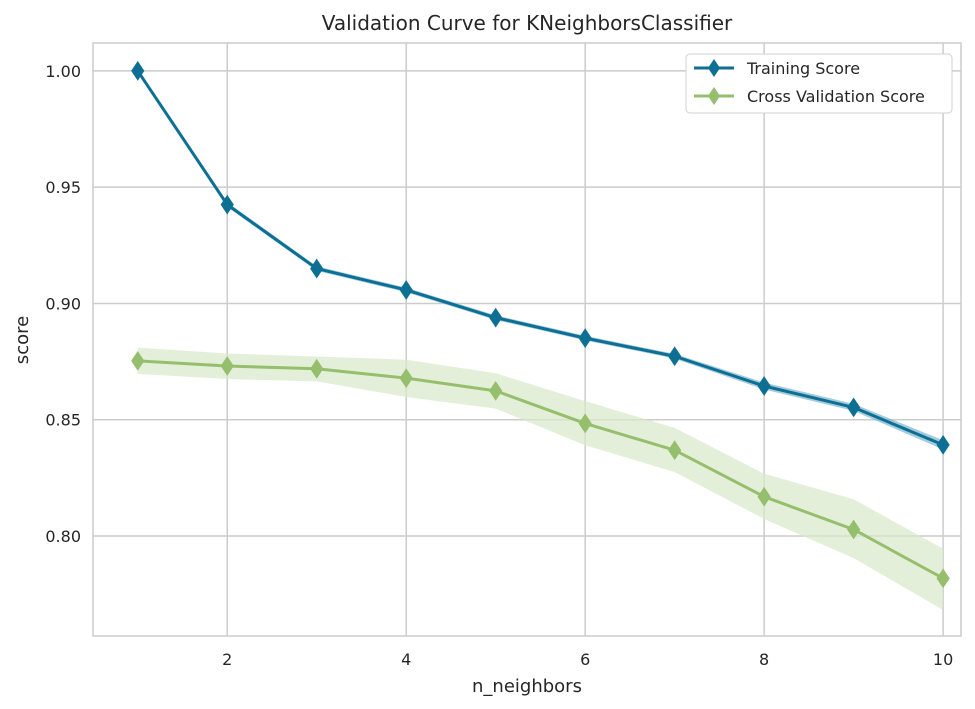  Describe the element at coordinates (63, 536) in the screenshot. I see `y-tick-label: 0.80` at that location.